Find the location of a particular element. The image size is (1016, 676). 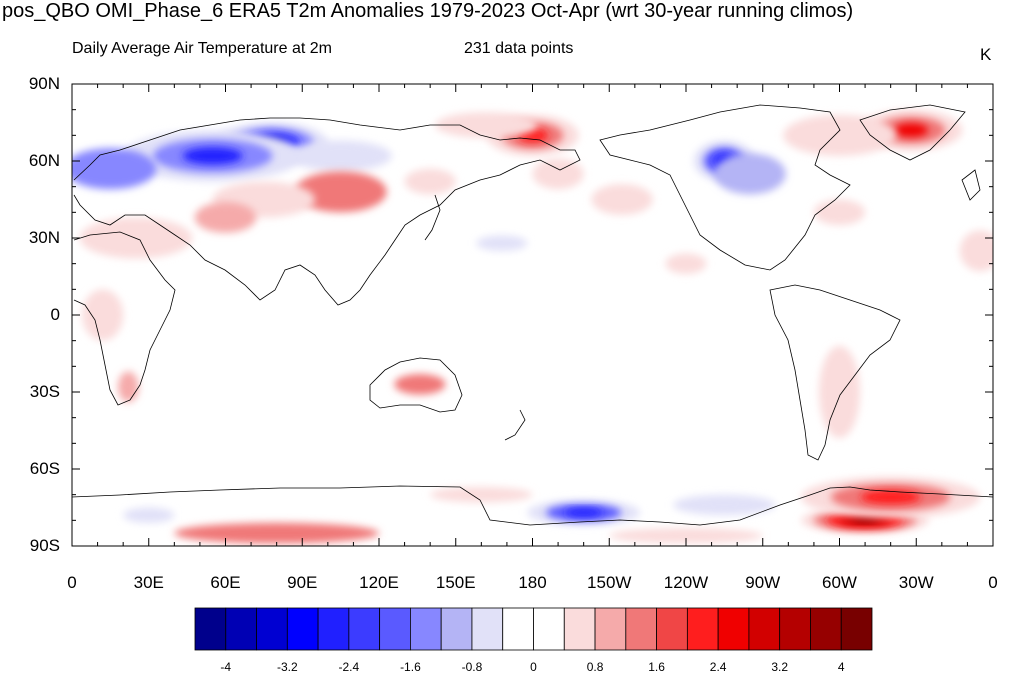

lat-tick-label: 90S is located at coordinates (44, 545).